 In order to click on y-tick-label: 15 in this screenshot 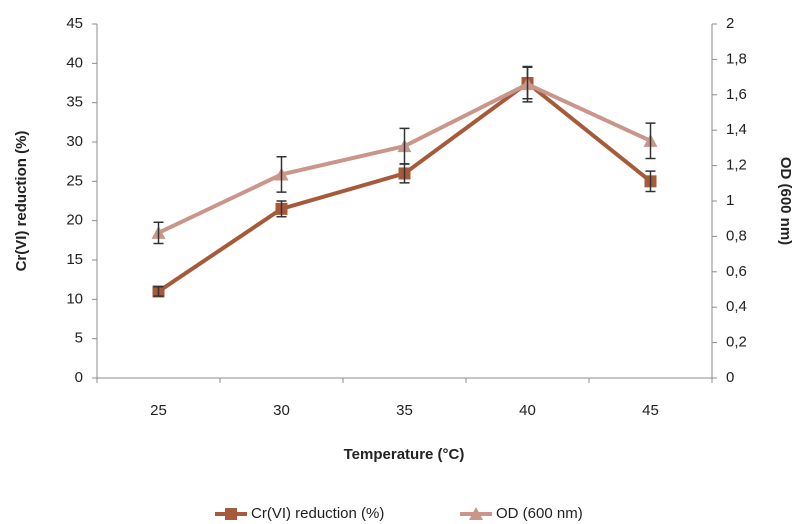, I will do `click(74, 259)`.